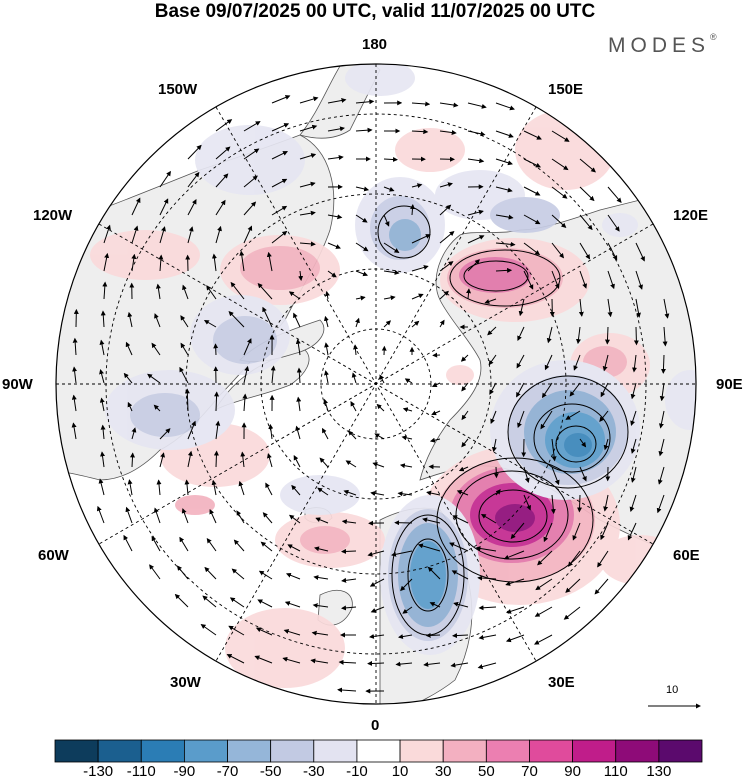 The width and height of the screenshot is (750, 783). I want to click on colorbar-tick-label: 70, so click(529, 771).